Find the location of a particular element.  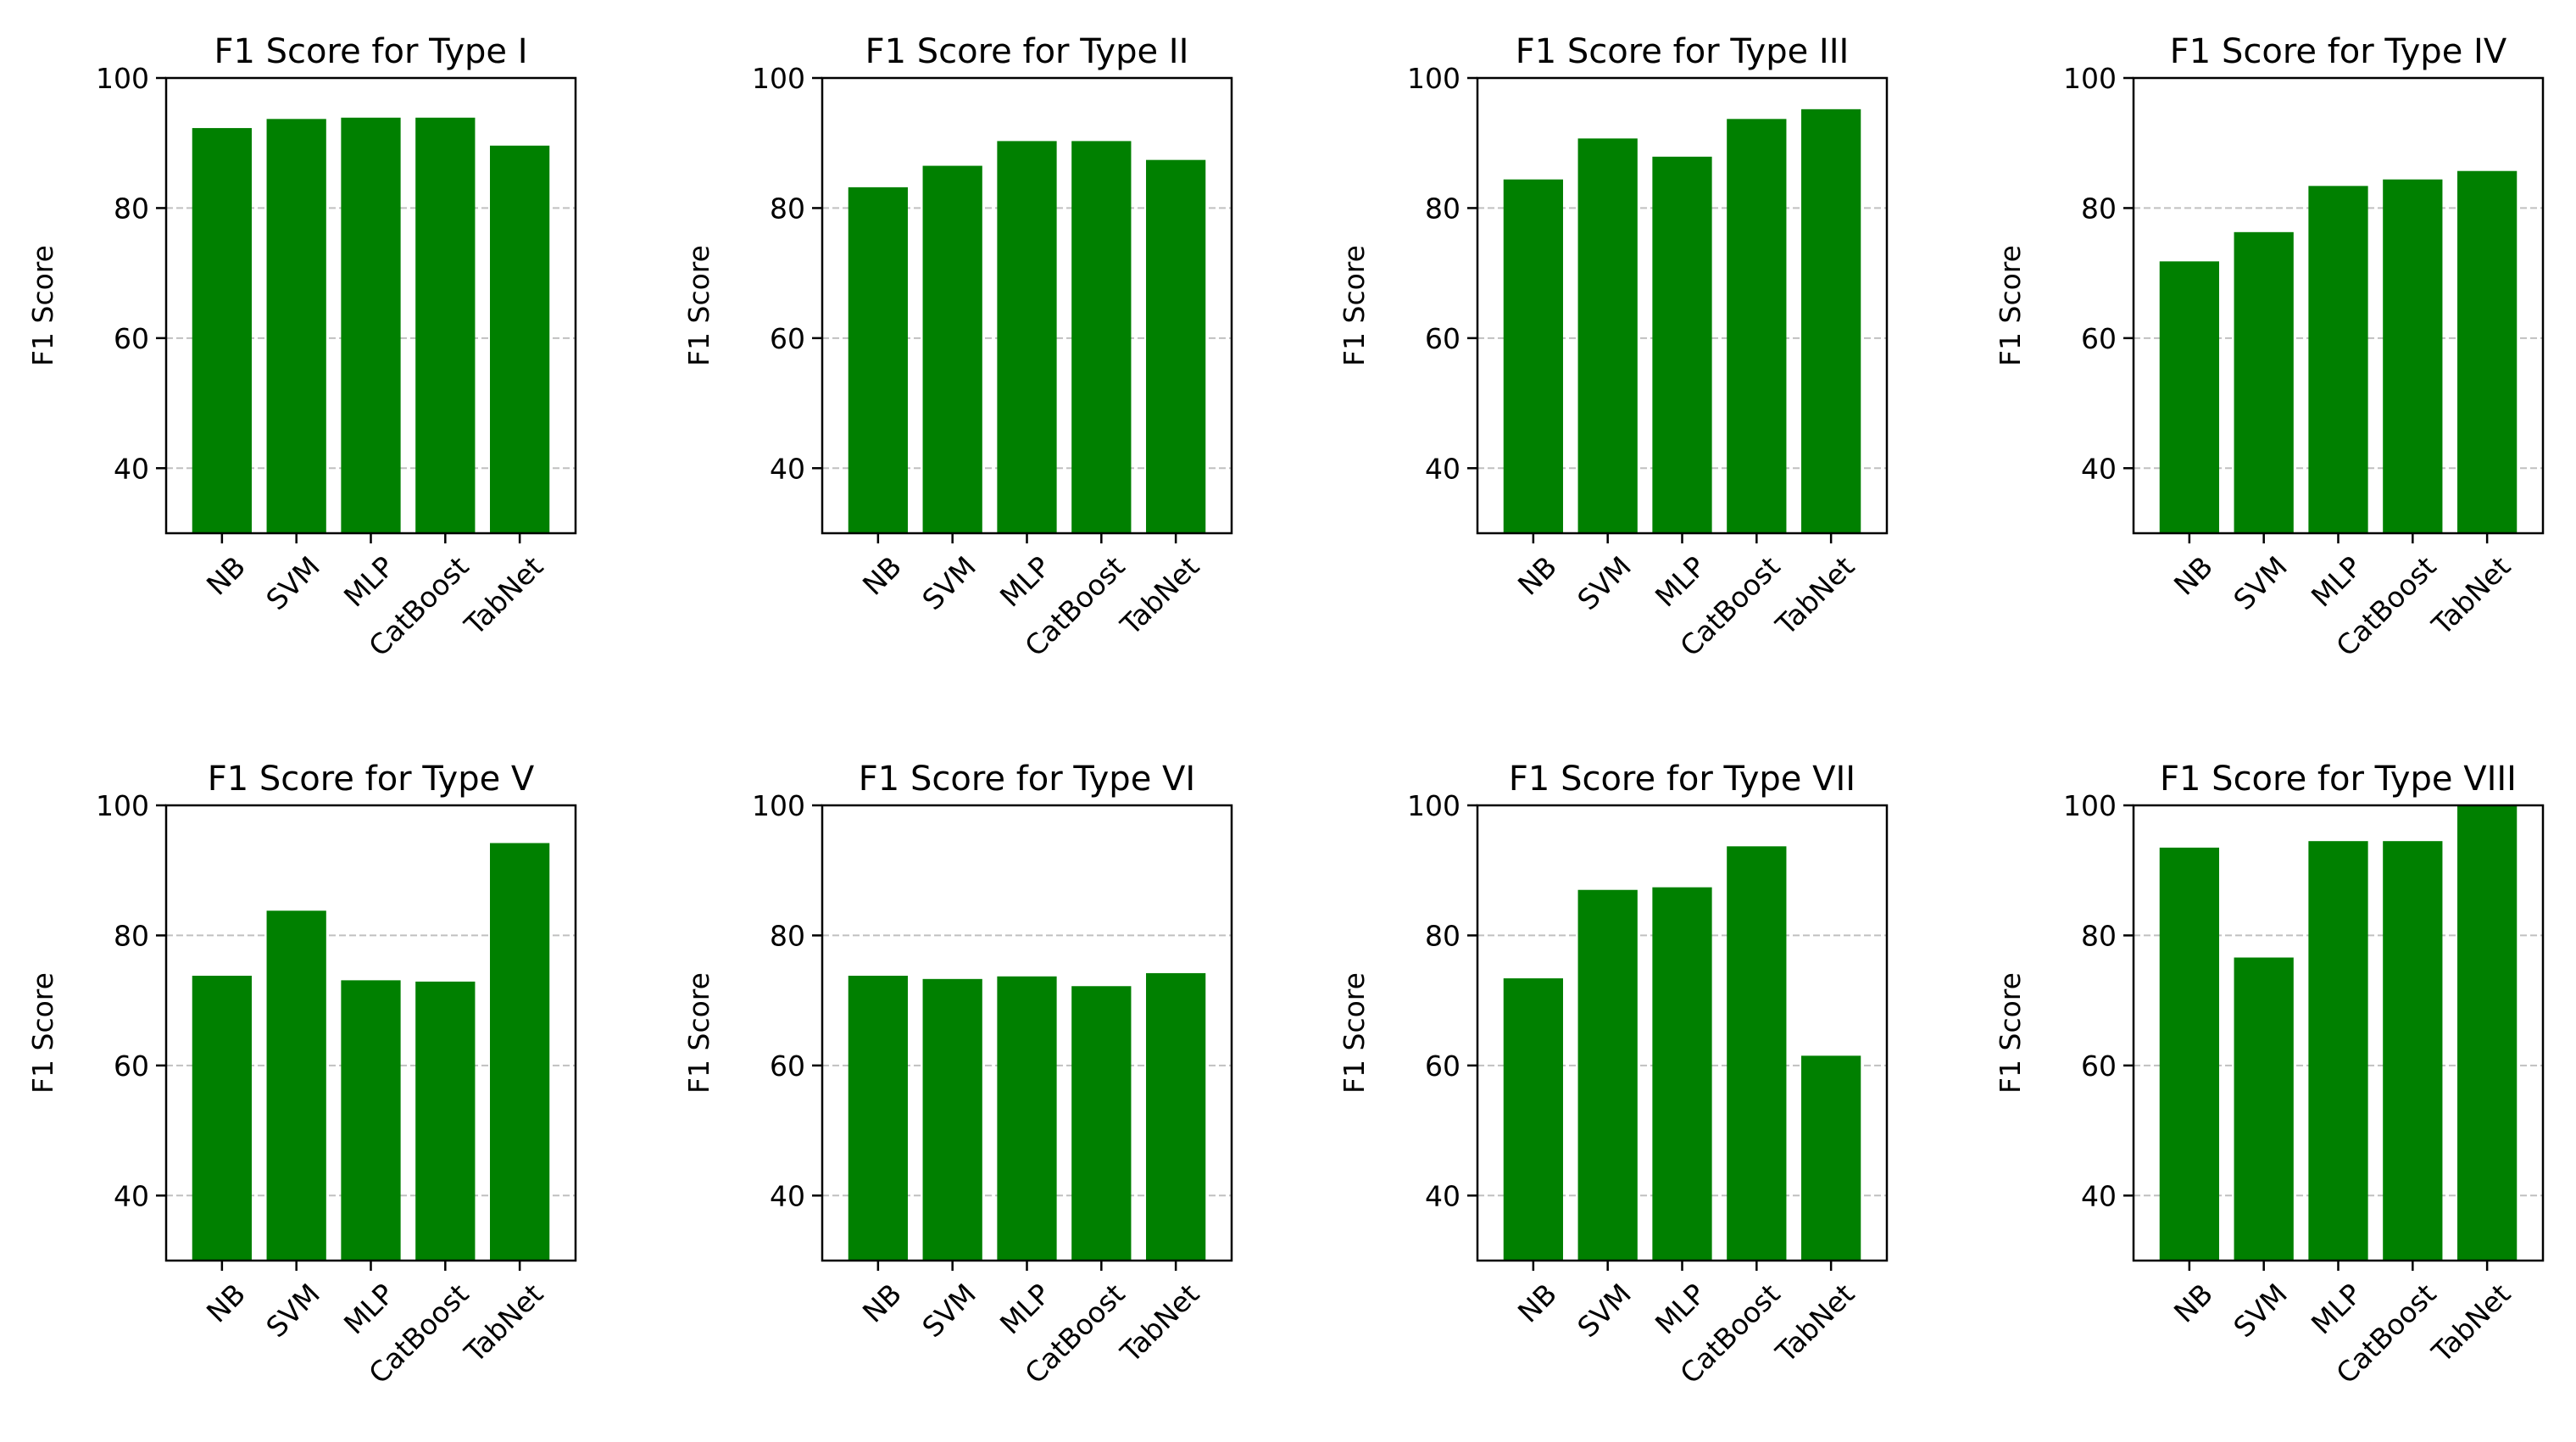

chart-title: F1 Score for Type VI is located at coordinates (1027, 779).